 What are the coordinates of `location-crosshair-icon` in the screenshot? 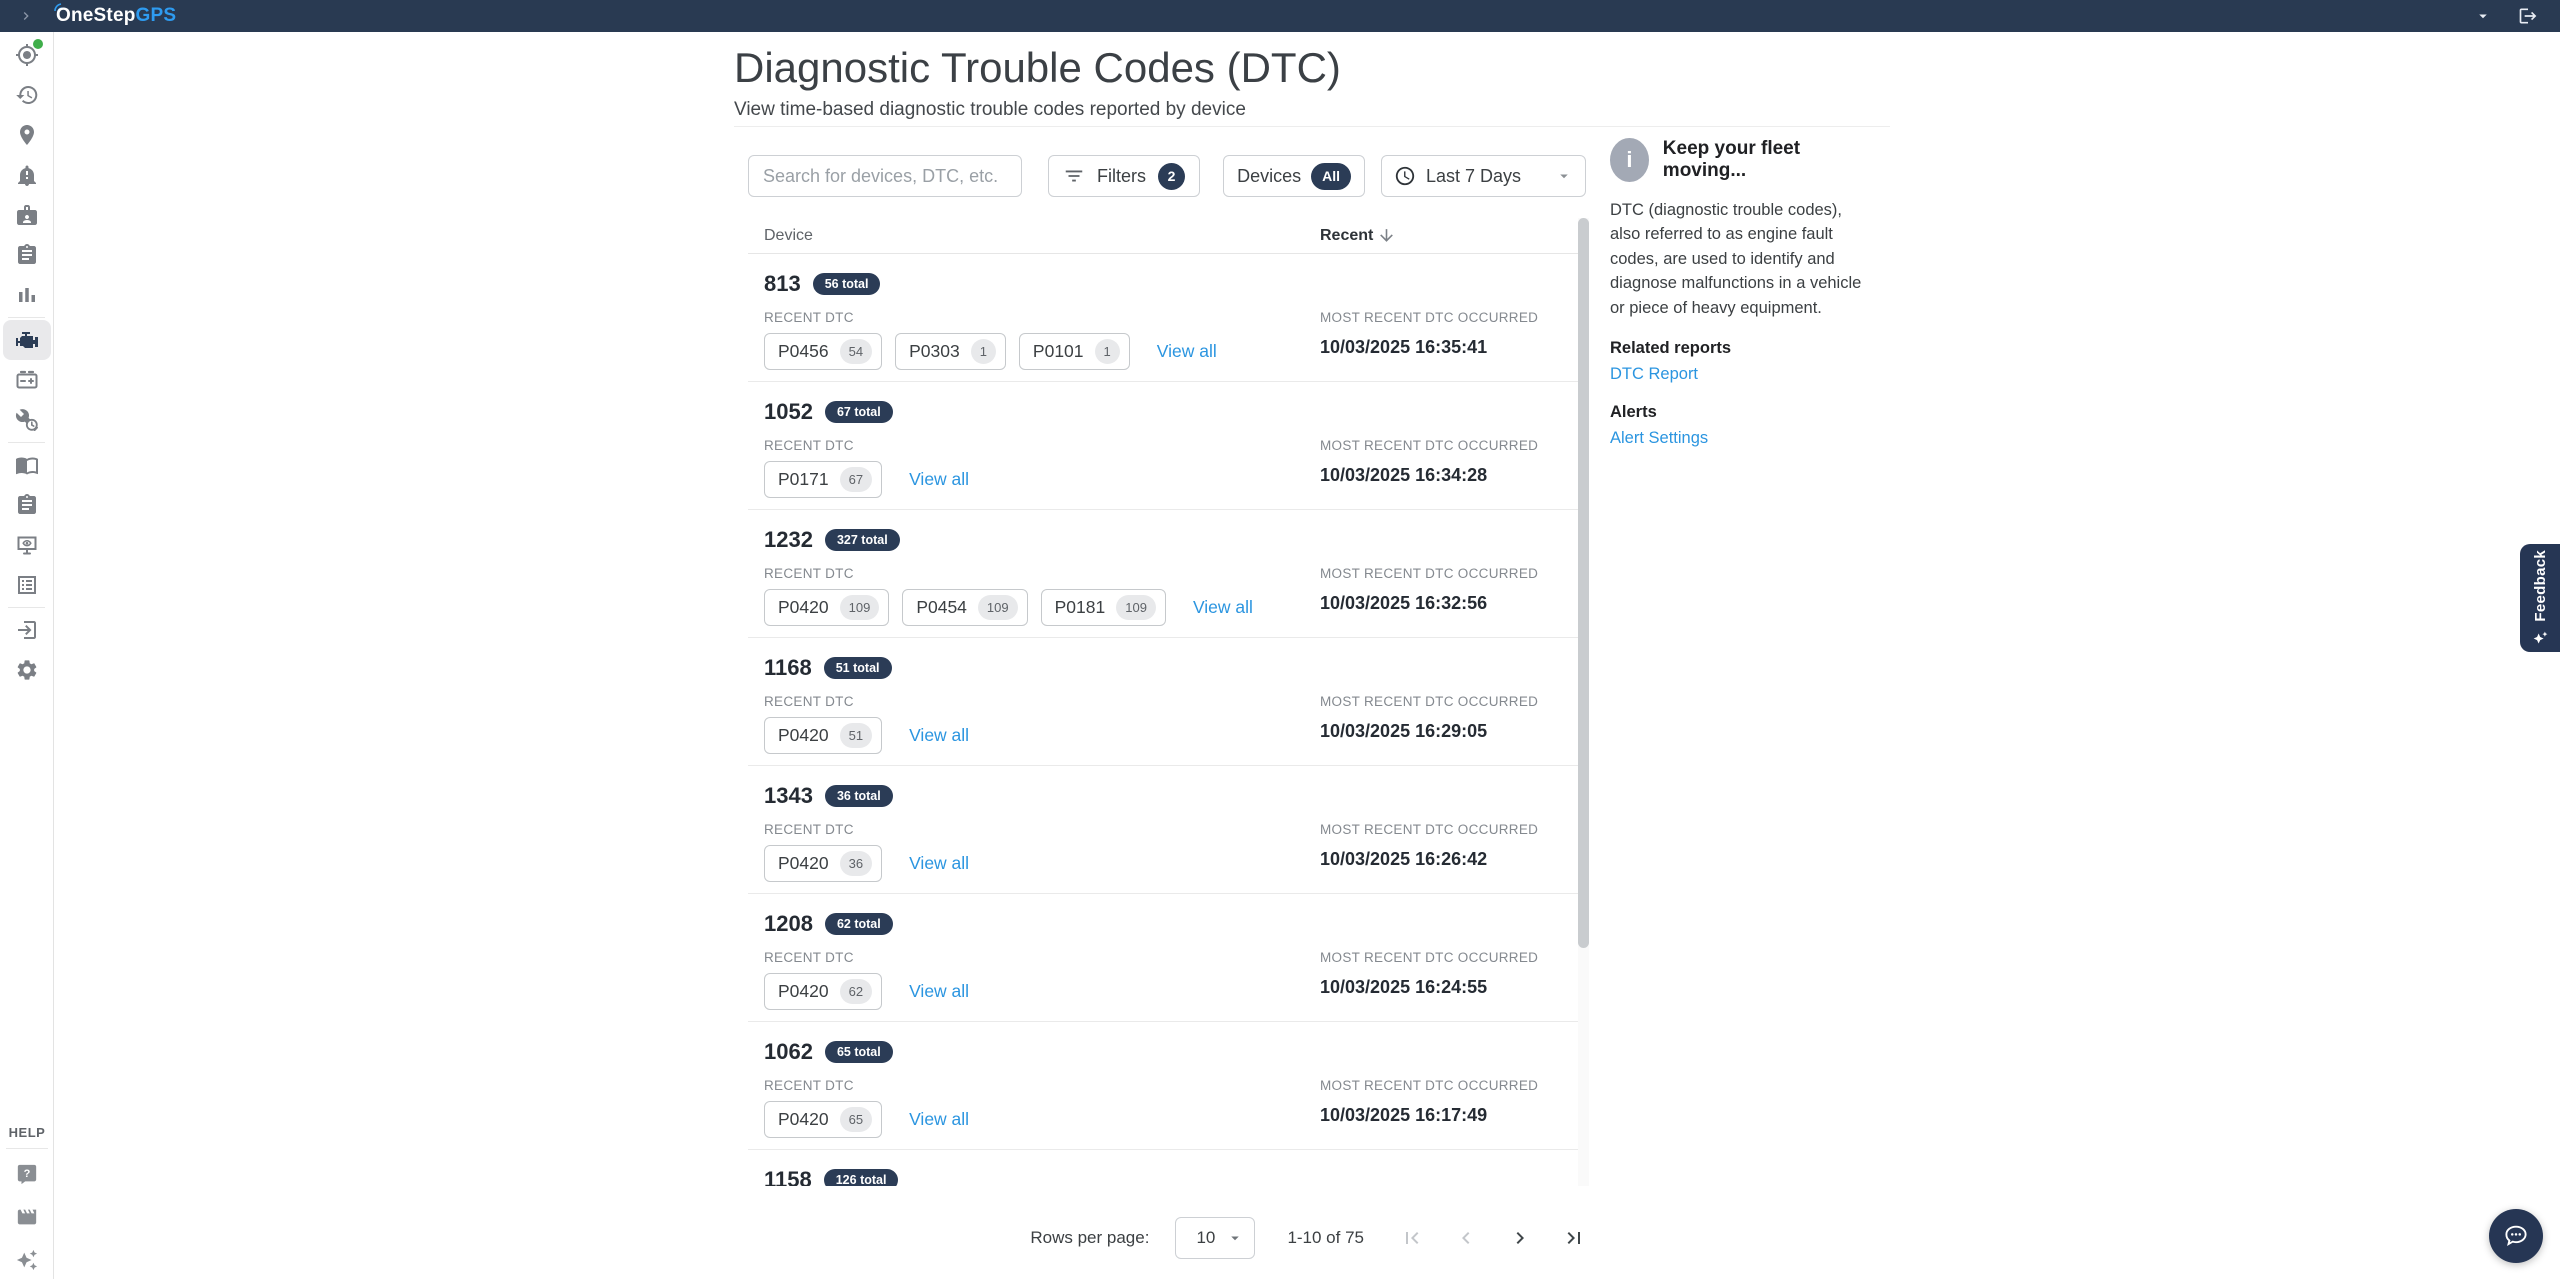 It's located at (27, 55).